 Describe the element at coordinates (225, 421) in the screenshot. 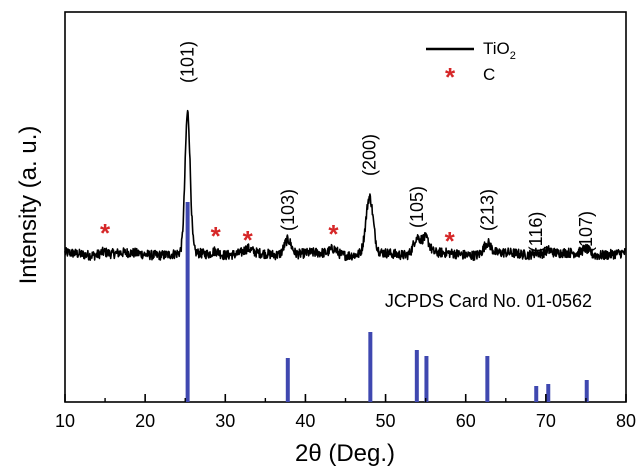

I see `x-tick-label-2: 30` at that location.